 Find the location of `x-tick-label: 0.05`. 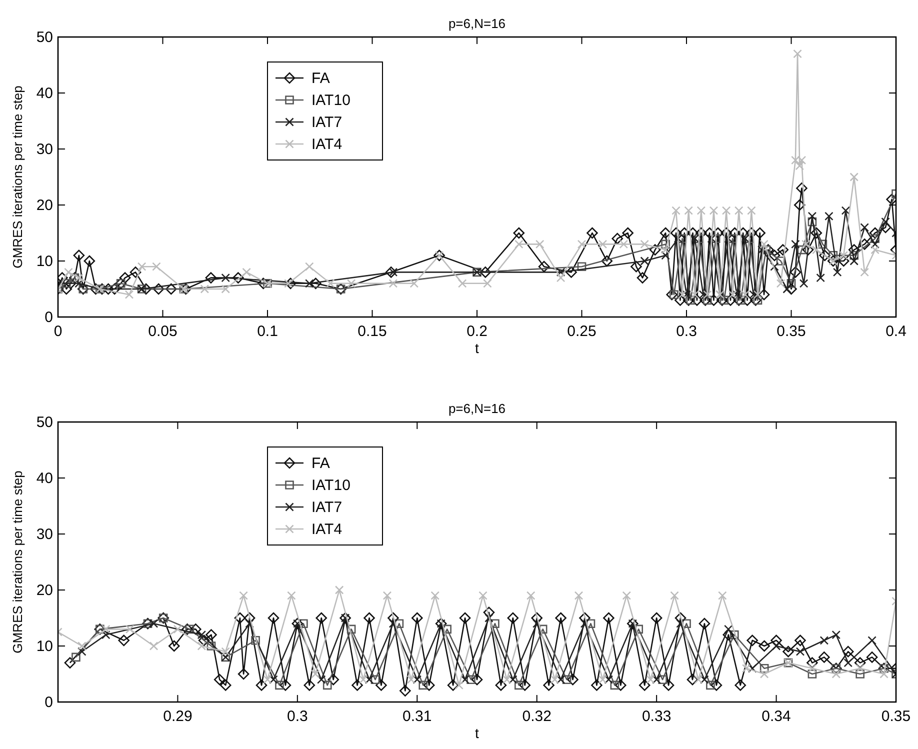

x-tick-label: 0.05 is located at coordinates (163, 331).